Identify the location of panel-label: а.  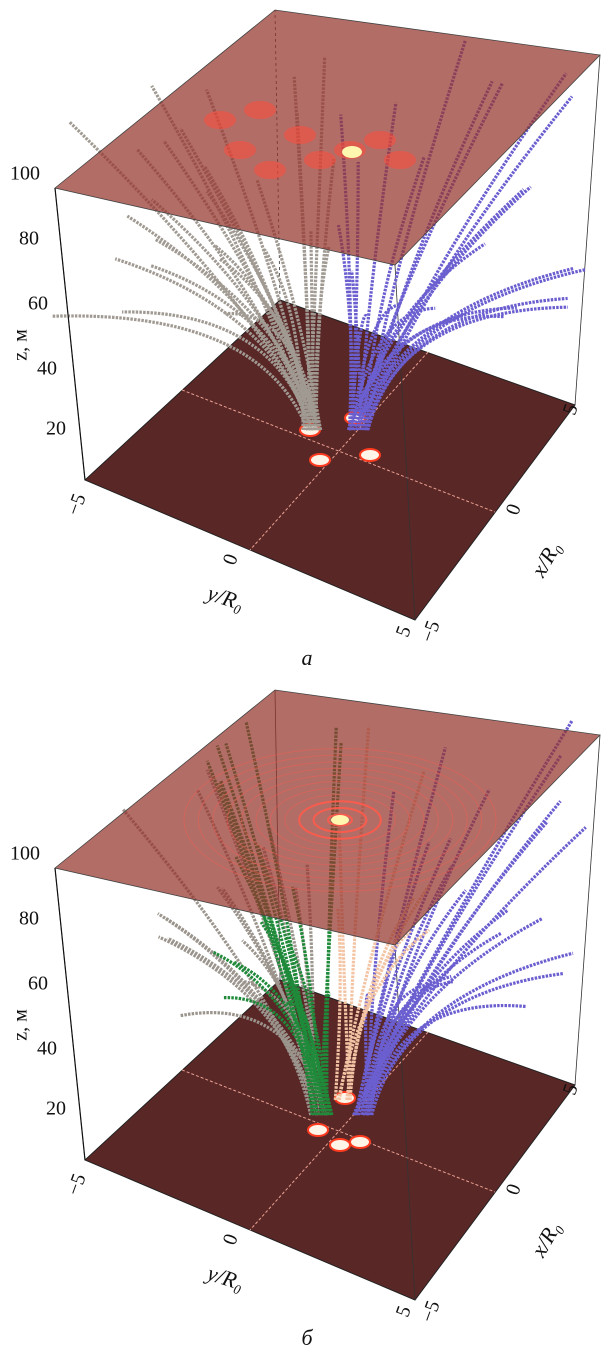
(307, 657).